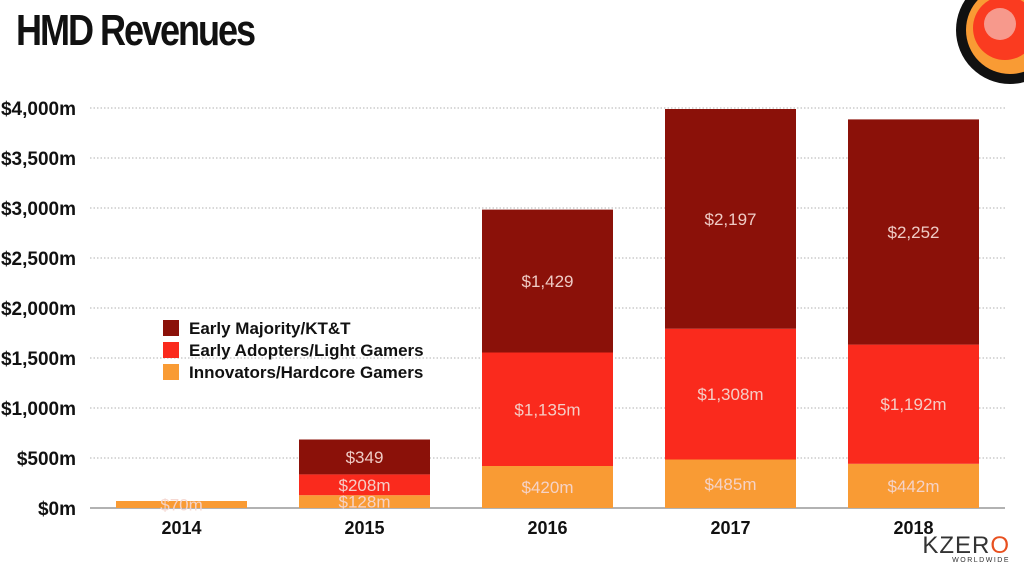 The width and height of the screenshot is (1024, 574). Describe the element at coordinates (981, 560) in the screenshot. I see `brand-subtitle: WORLDWIDE` at that location.